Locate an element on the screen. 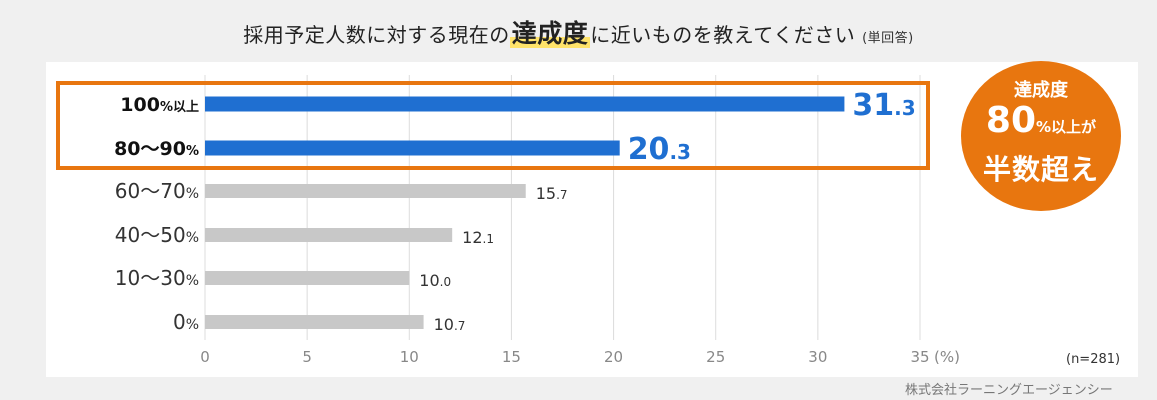 The width and height of the screenshot is (1157, 400). badge-line3: 半数超え is located at coordinates (1040, 169).